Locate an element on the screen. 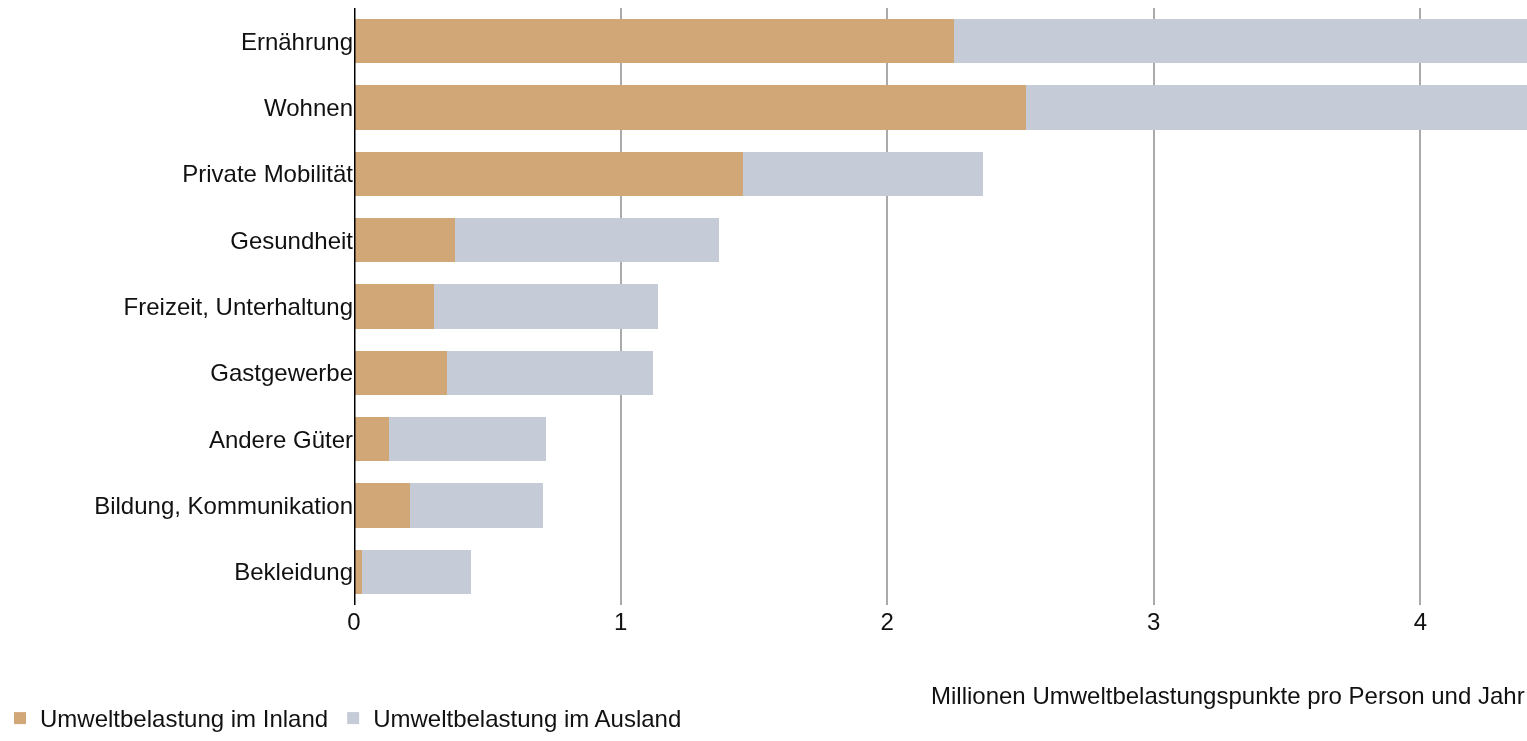 The height and width of the screenshot is (741, 1527). x-tick-label: 1 is located at coordinates (620, 621).